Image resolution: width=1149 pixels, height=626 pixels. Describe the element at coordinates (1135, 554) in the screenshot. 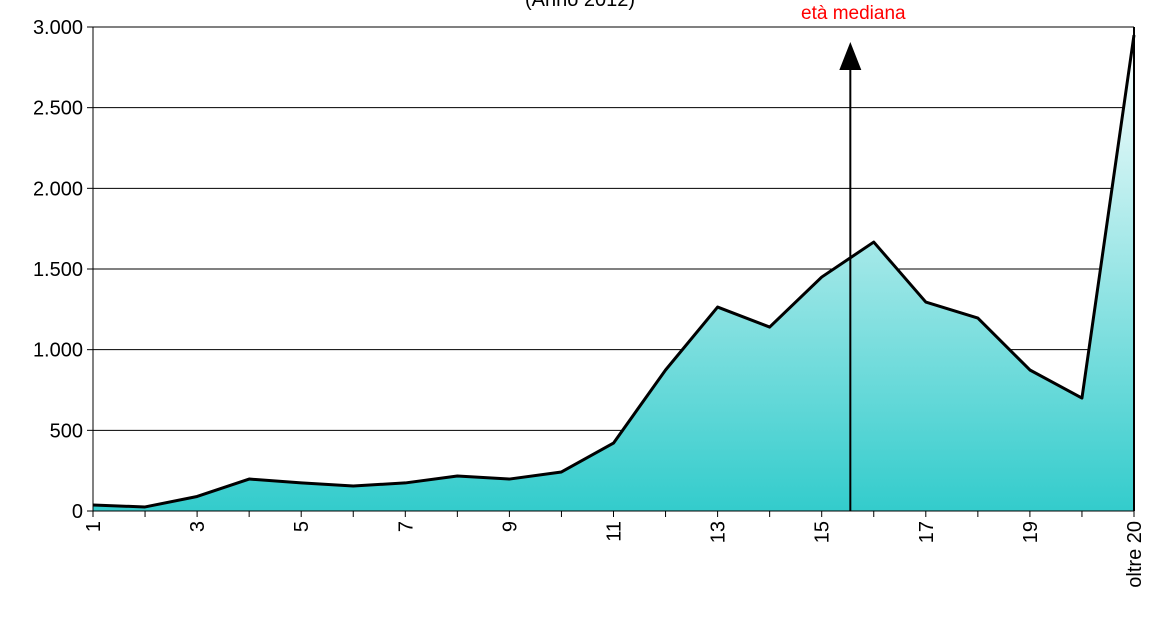

I see `x-tick-label: oltre 20` at that location.